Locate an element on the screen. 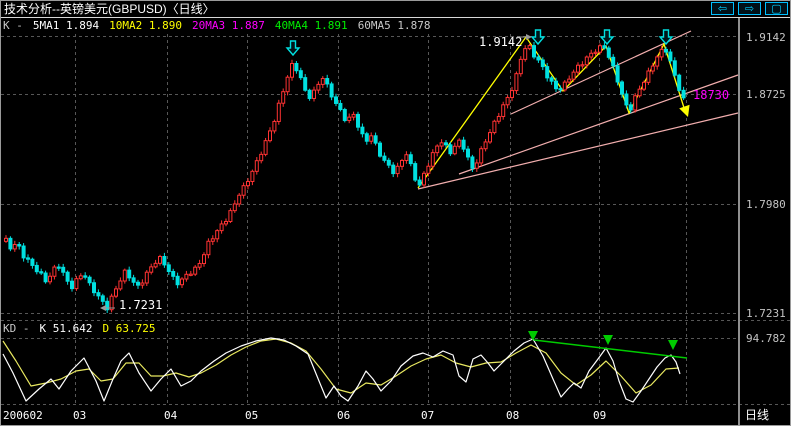  svg-text: 09 is located at coordinates (599, 415).